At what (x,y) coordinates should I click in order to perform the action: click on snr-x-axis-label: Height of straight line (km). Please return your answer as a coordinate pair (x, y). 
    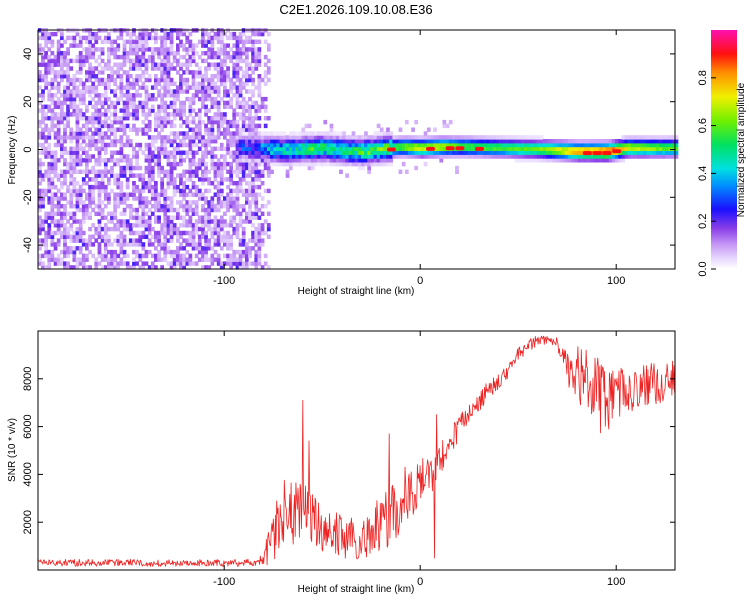
    Looking at the image, I should click on (356, 589).